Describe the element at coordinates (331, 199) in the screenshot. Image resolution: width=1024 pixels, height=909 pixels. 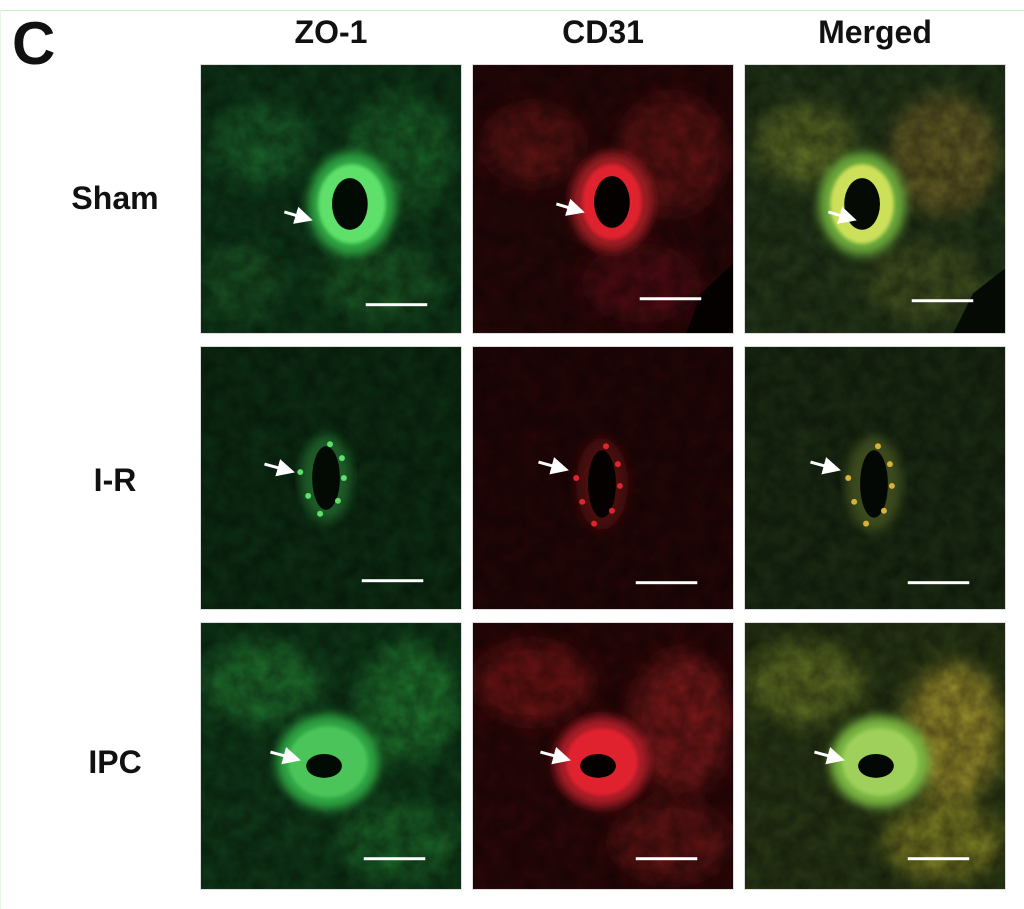
I see `image-sham-zo1` at that location.